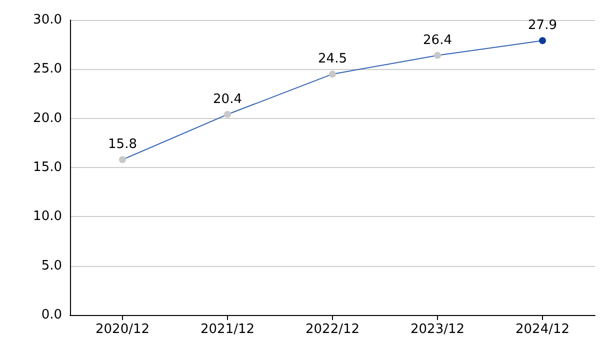  Describe the element at coordinates (47, 216) in the screenshot. I see `y-tick-label: 10.0` at that location.